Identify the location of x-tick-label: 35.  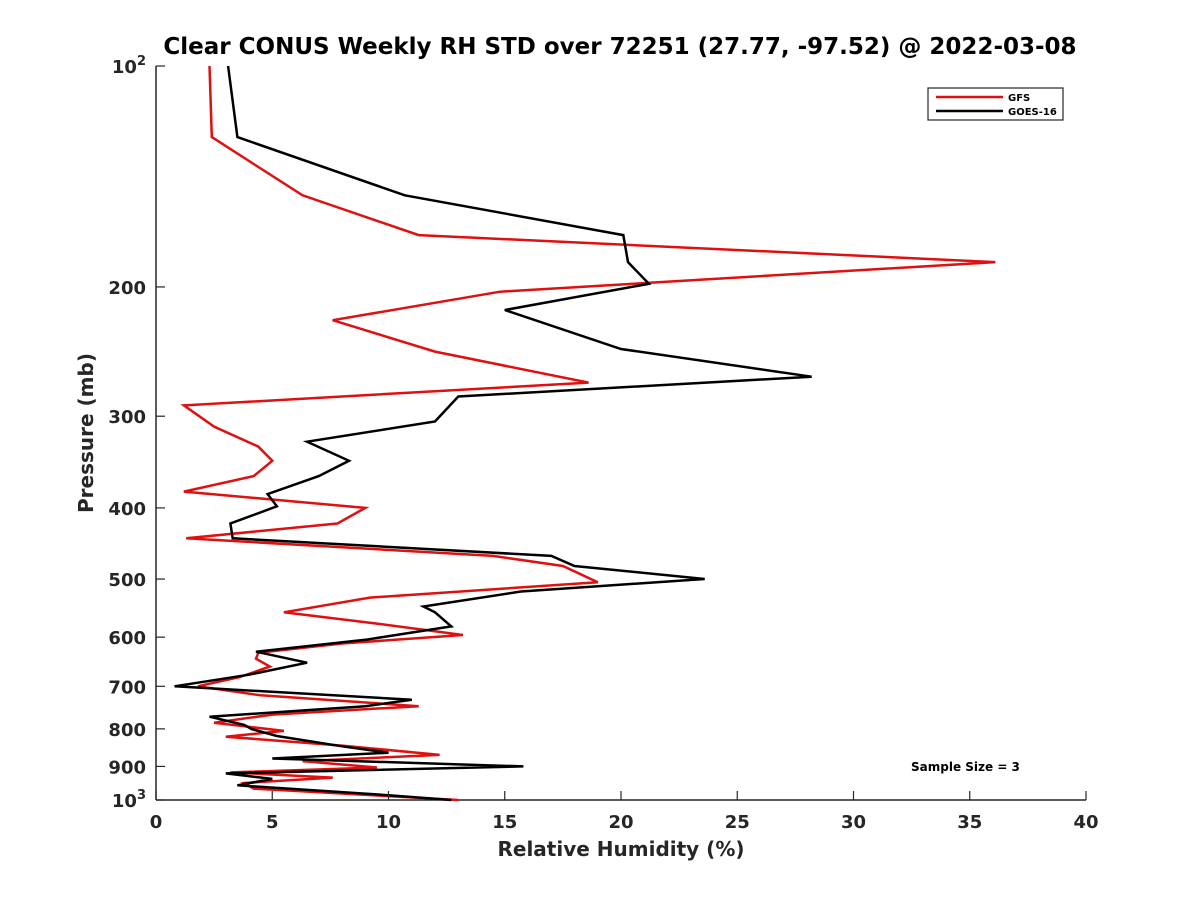
(969, 822).